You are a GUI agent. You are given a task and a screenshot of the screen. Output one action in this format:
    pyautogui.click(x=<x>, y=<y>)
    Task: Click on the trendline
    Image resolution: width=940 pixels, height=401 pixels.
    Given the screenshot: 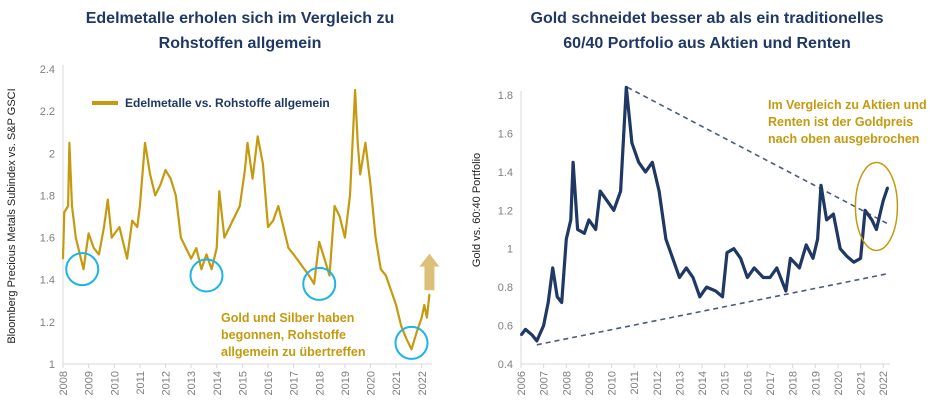 What is the action you would take?
    pyautogui.click(x=758, y=155)
    